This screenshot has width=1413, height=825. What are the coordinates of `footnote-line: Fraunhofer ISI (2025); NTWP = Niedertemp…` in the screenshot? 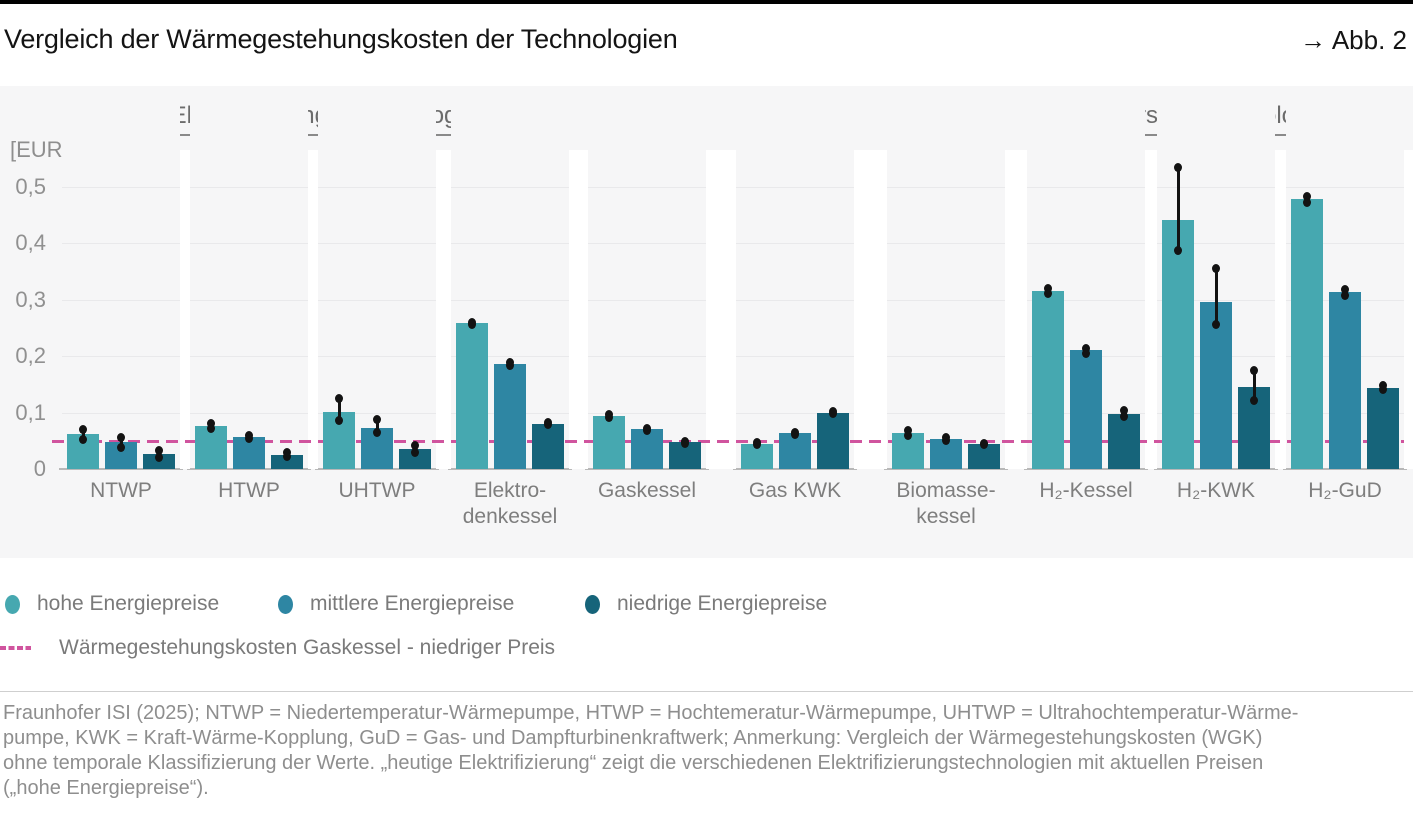 It's located at (651, 713).